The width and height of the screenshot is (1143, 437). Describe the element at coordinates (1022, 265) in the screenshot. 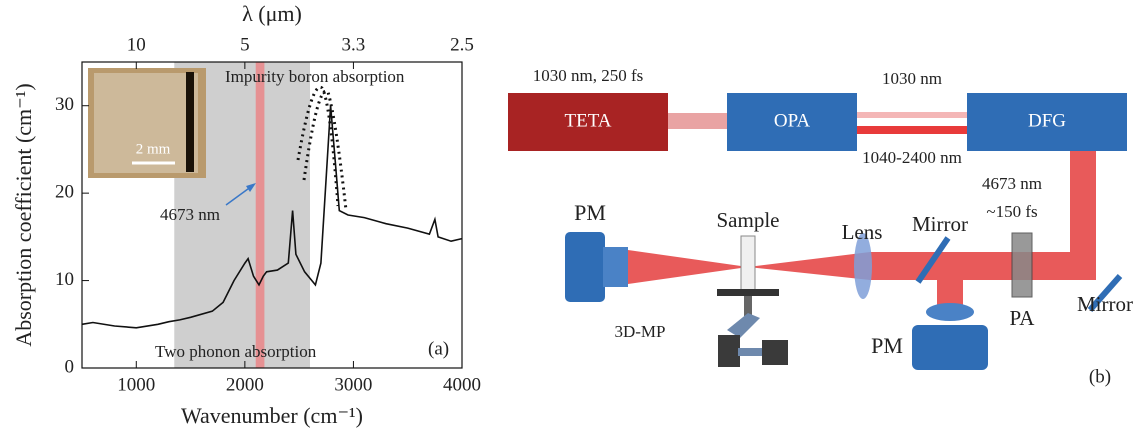

I see `pa` at that location.